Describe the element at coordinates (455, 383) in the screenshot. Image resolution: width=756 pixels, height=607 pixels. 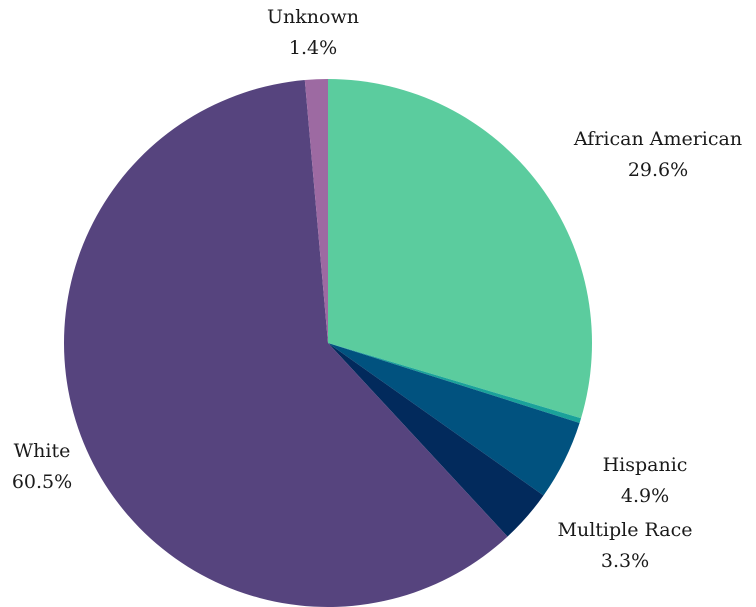
I see `pie-slice-unlabeled` at that location.